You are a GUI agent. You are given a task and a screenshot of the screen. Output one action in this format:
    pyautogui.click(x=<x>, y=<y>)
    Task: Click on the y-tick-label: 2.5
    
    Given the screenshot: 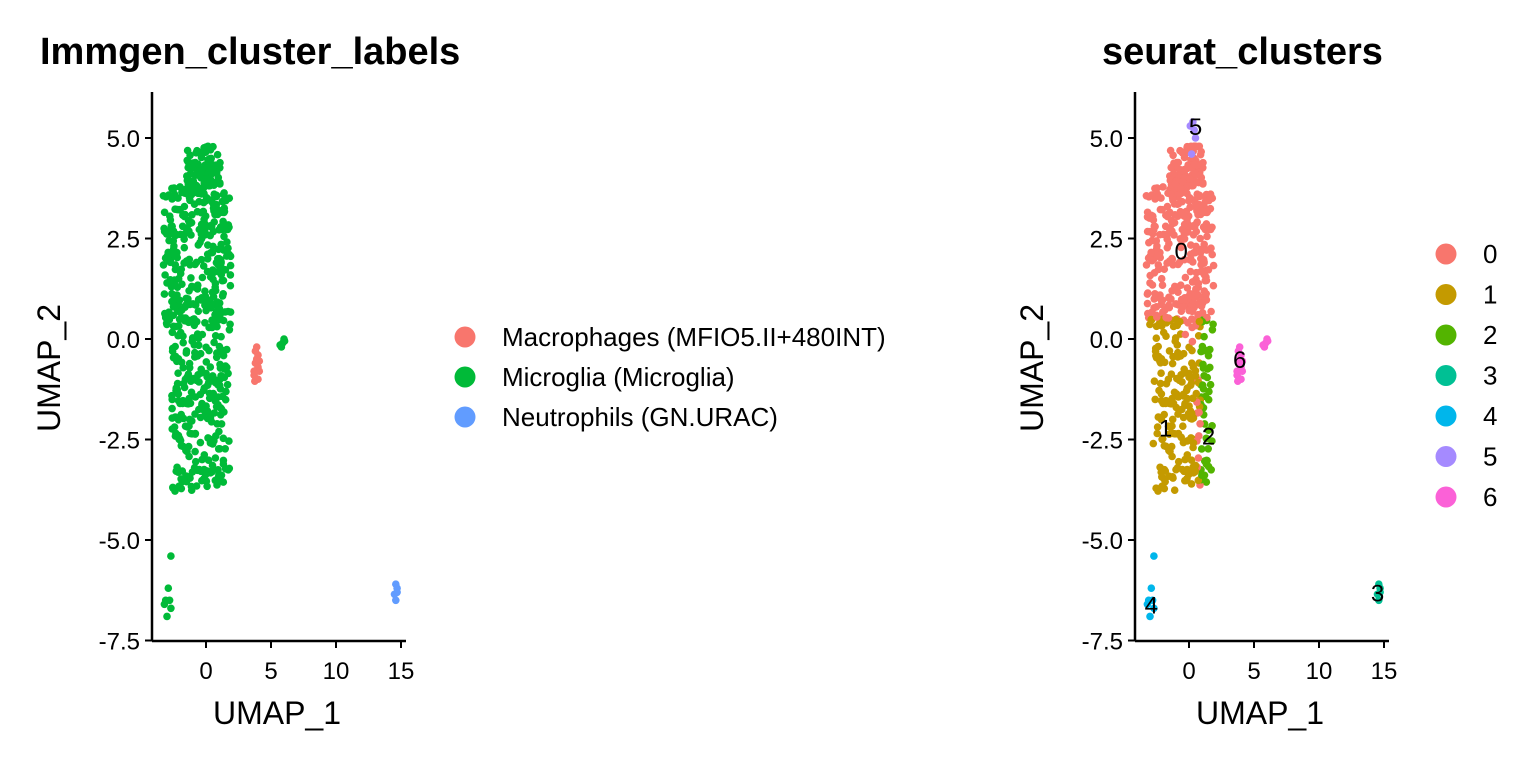 What is the action you would take?
    pyautogui.click(x=1106, y=240)
    